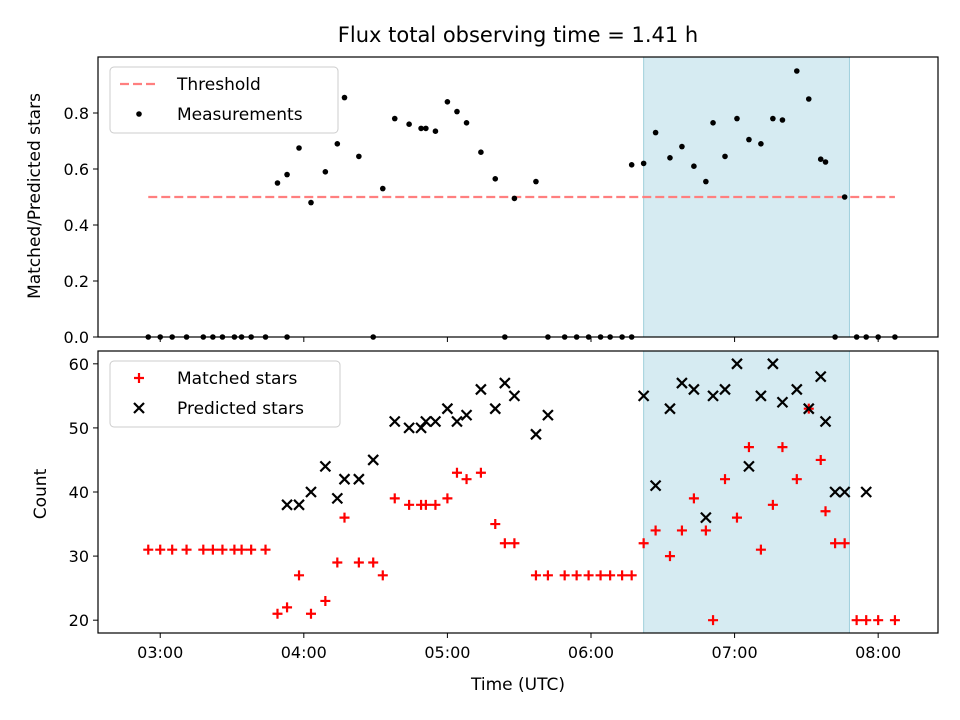 This screenshot has width=960, height=720. What do you see at coordinates (240, 115) in the screenshot?
I see `legend-label: Measurements` at bounding box center [240, 115].